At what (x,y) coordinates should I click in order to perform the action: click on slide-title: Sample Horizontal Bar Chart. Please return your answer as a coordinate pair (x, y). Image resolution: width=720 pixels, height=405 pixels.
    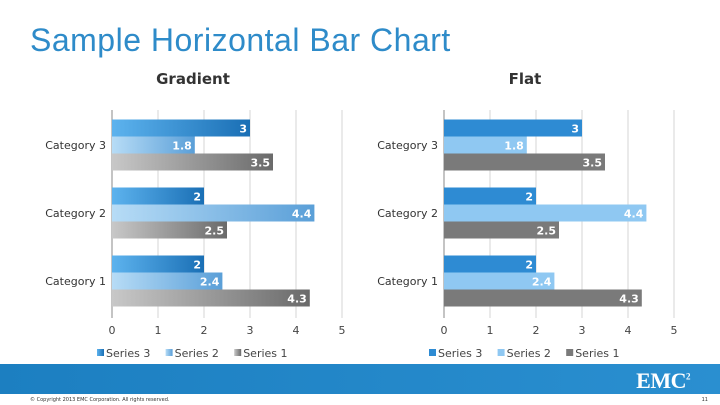
    Looking at the image, I should click on (240, 40).